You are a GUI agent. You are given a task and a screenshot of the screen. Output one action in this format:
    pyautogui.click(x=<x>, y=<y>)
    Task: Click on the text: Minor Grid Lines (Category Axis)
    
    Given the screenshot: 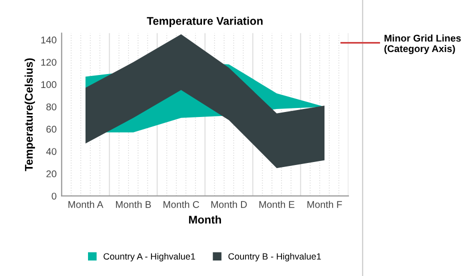 What is the action you would take?
    pyautogui.click(x=422, y=44)
    